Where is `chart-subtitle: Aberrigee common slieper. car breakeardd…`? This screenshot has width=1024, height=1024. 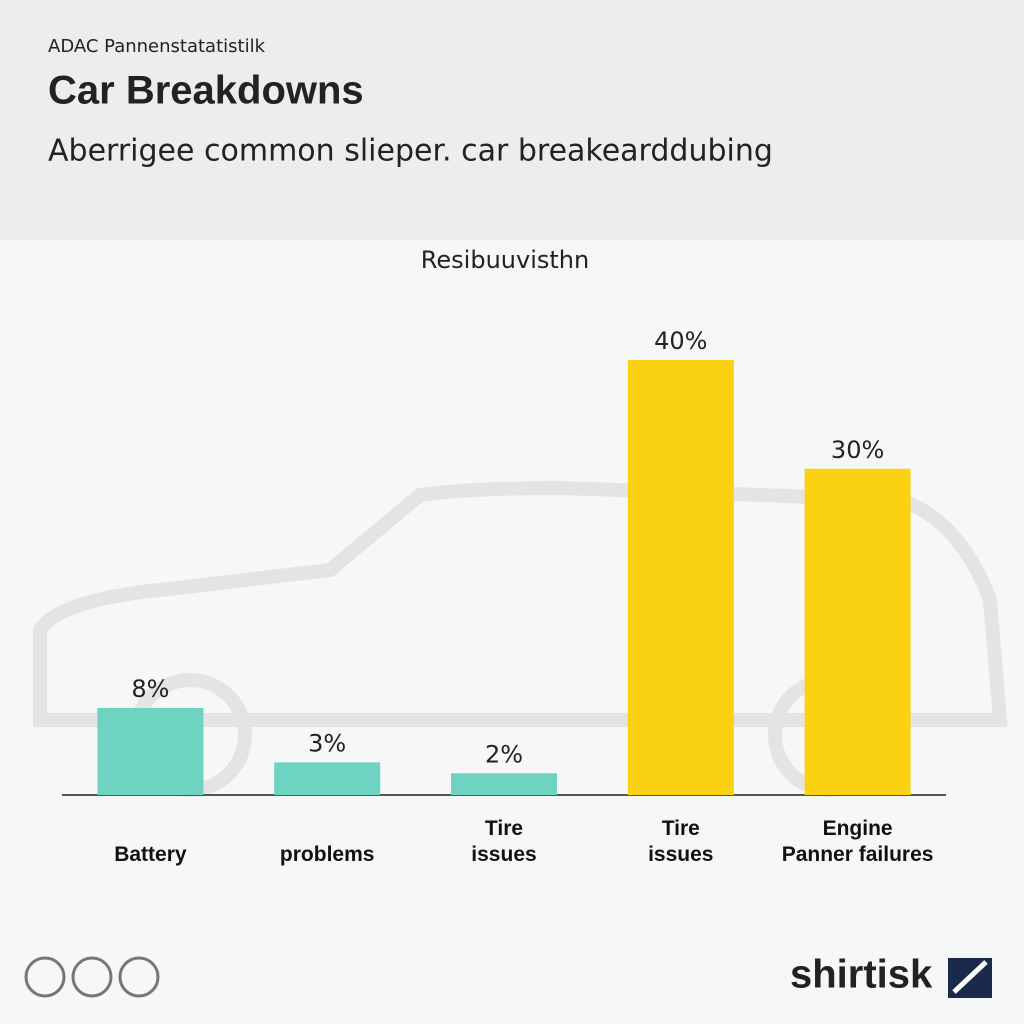 chart-subtitle: Aberrigee common slieper. car breakeardd… is located at coordinates (410, 151).